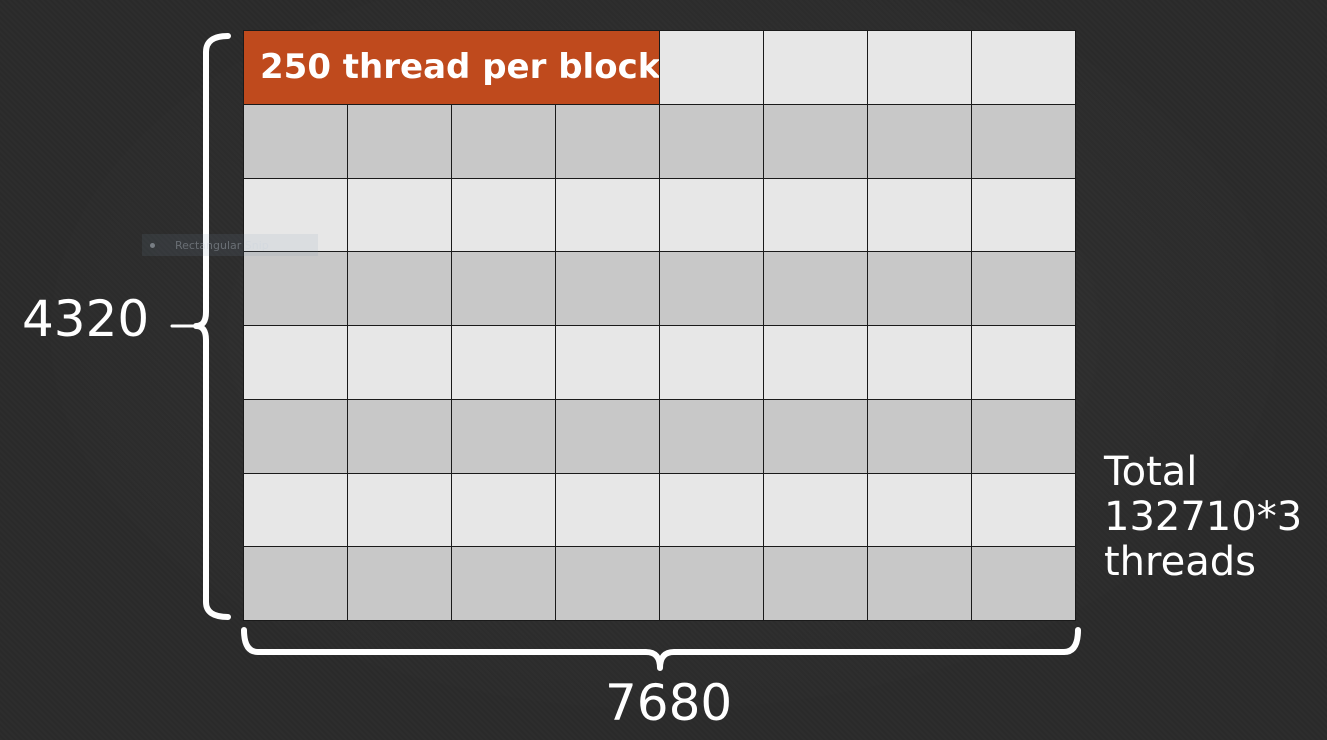 The height and width of the screenshot is (740, 1327). Describe the element at coordinates (452, 68) in the screenshot. I see `highlighted-thread-block: 250 thread per block` at that location.